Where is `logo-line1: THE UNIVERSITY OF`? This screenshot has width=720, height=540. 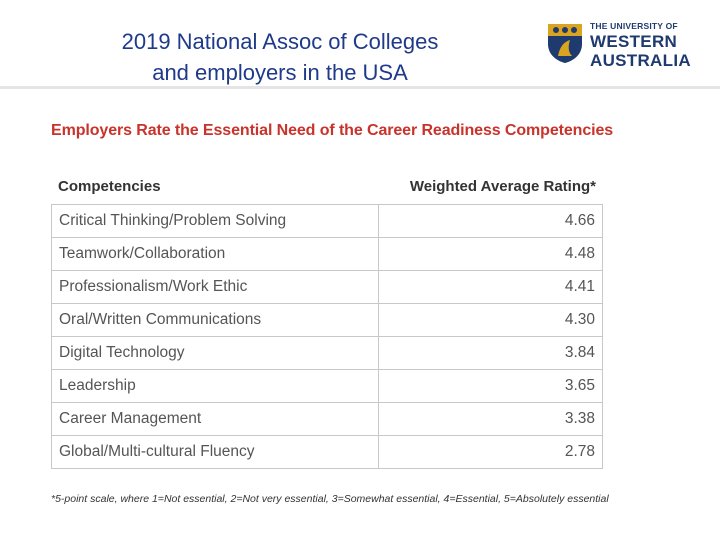
logo-line1: THE UNIVERSITY OF is located at coordinates (634, 26).